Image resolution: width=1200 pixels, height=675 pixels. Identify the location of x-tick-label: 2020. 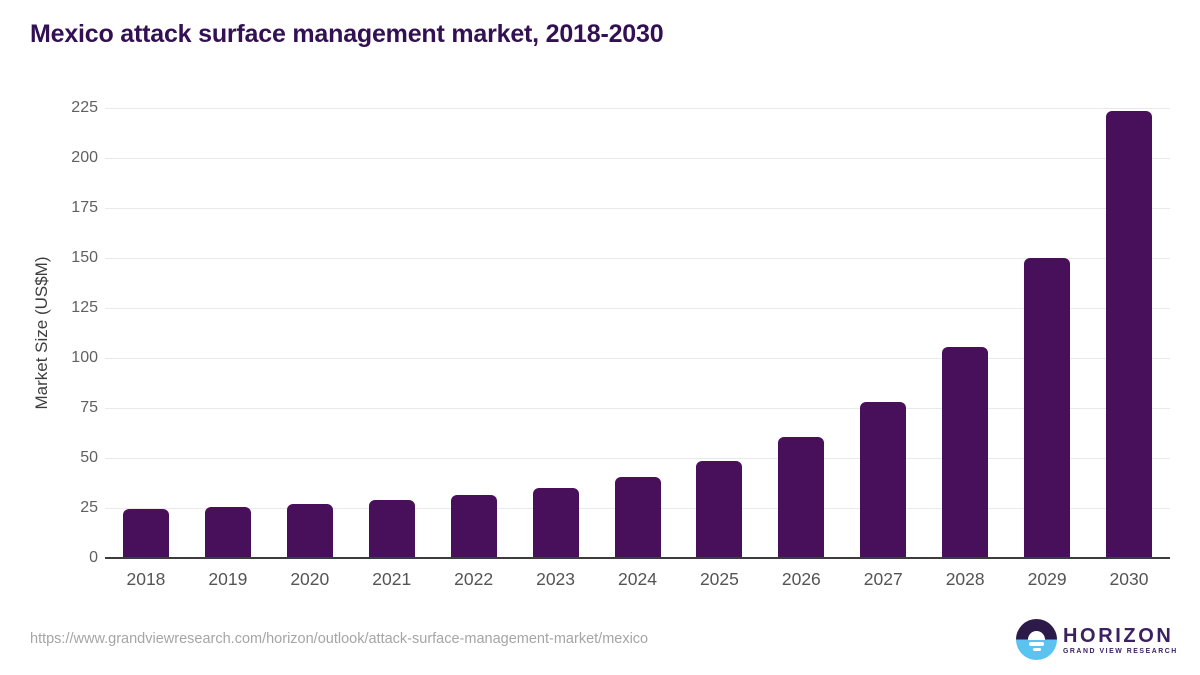
(310, 579).